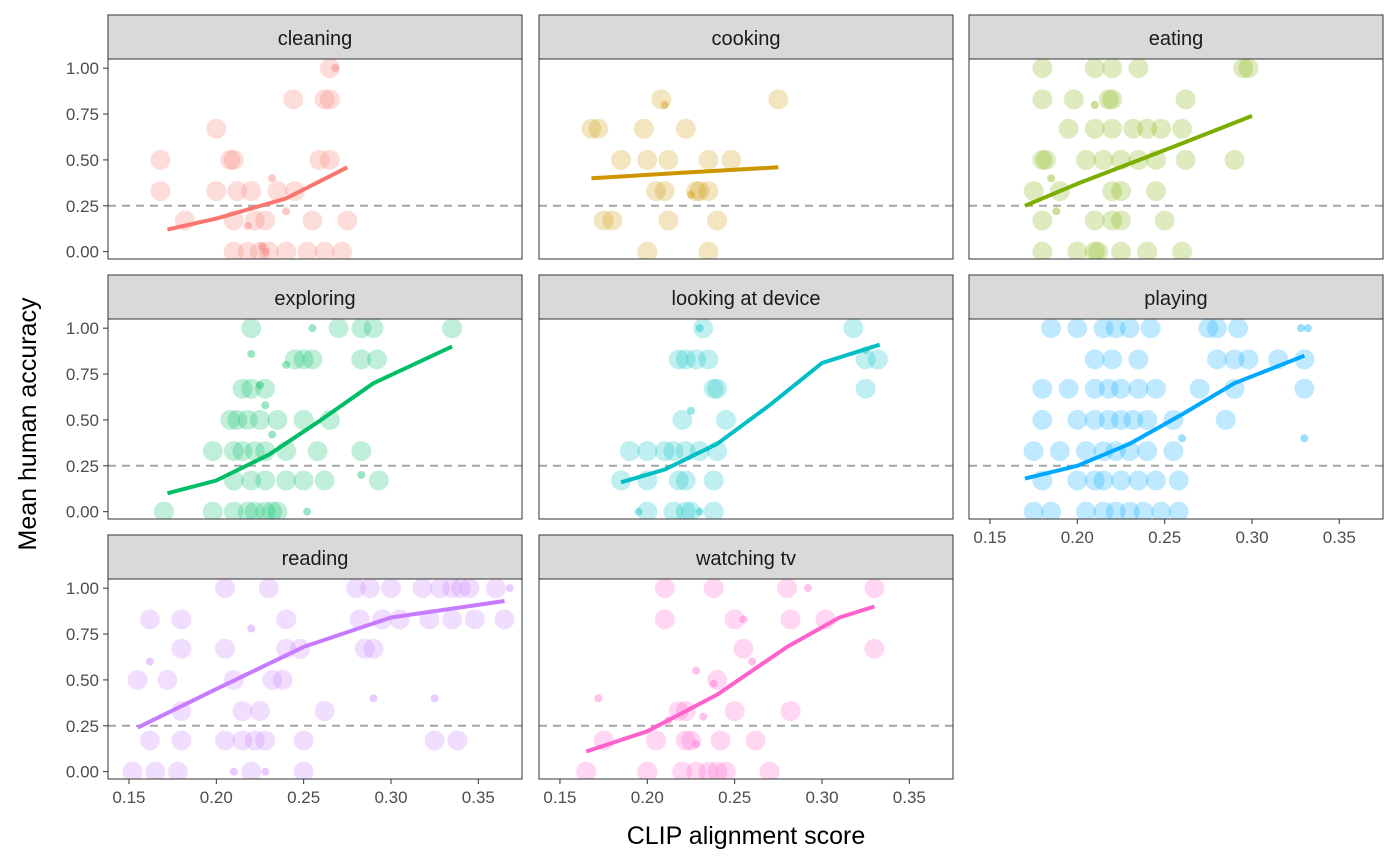 This screenshot has height=865, width=1400. I want to click on y-tick-label: 0.75, so click(82, 634).